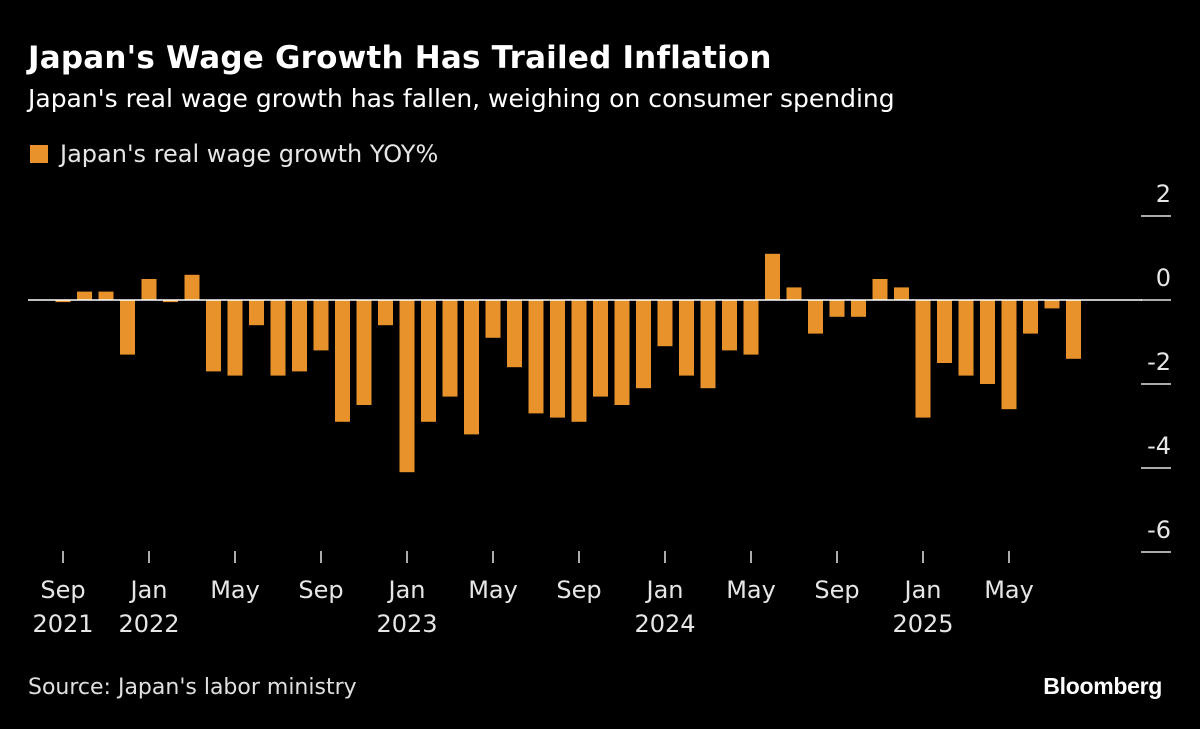 The image size is (1200, 729). I want to click on y-axis: 2 0 -2 -4 -6, so click(1156, 366).